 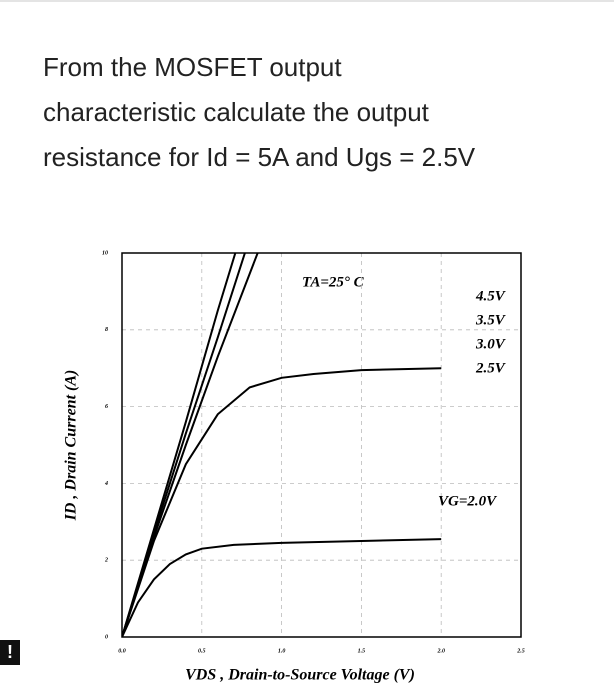 What do you see at coordinates (106, 561) in the screenshot?
I see `y-tick-label: 2` at bounding box center [106, 561].